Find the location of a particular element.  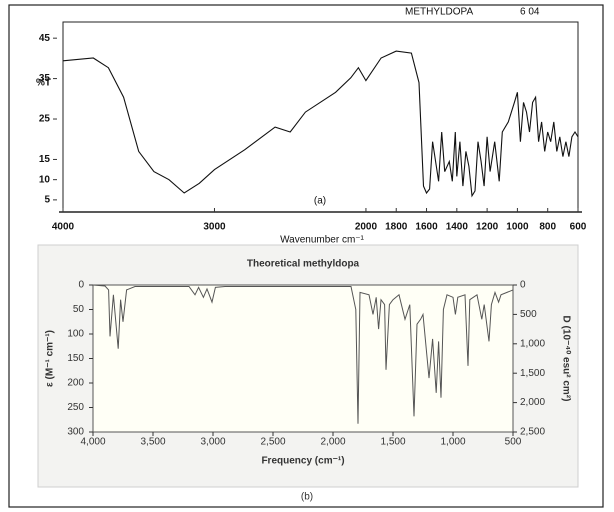

x-tick-label: 1800 is located at coordinates (396, 227).